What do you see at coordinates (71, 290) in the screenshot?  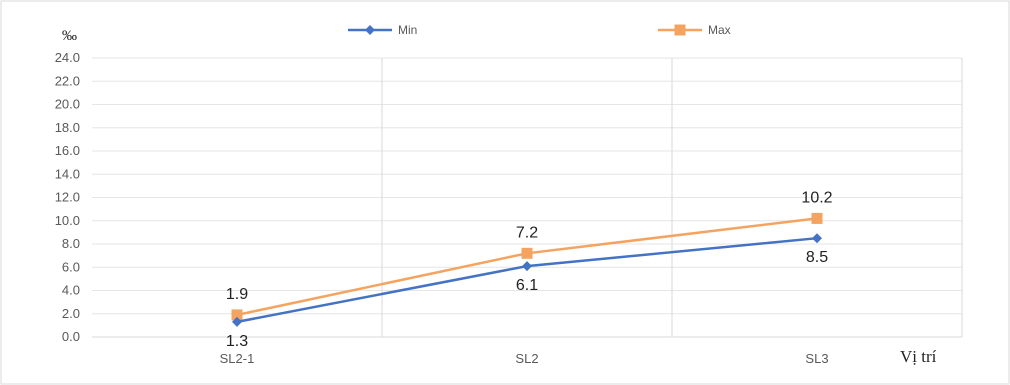 I see `y-tick-label: 4.0` at bounding box center [71, 290].